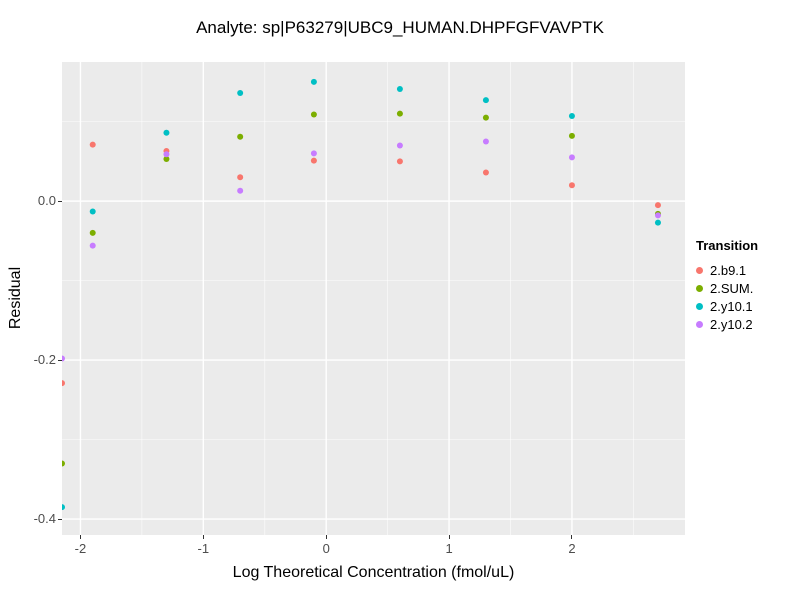 Image resolution: width=800 pixels, height=600 pixels. Describe the element at coordinates (732, 288) in the screenshot. I see `legend-label: 2.SUM.` at that location.